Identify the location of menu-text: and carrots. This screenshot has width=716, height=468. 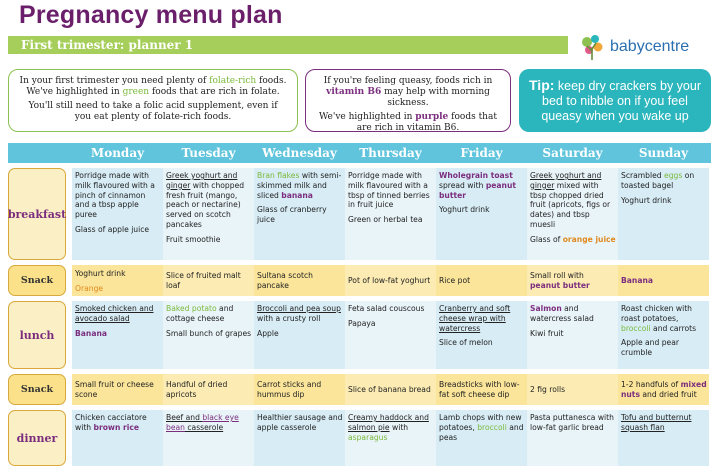
(673, 328).